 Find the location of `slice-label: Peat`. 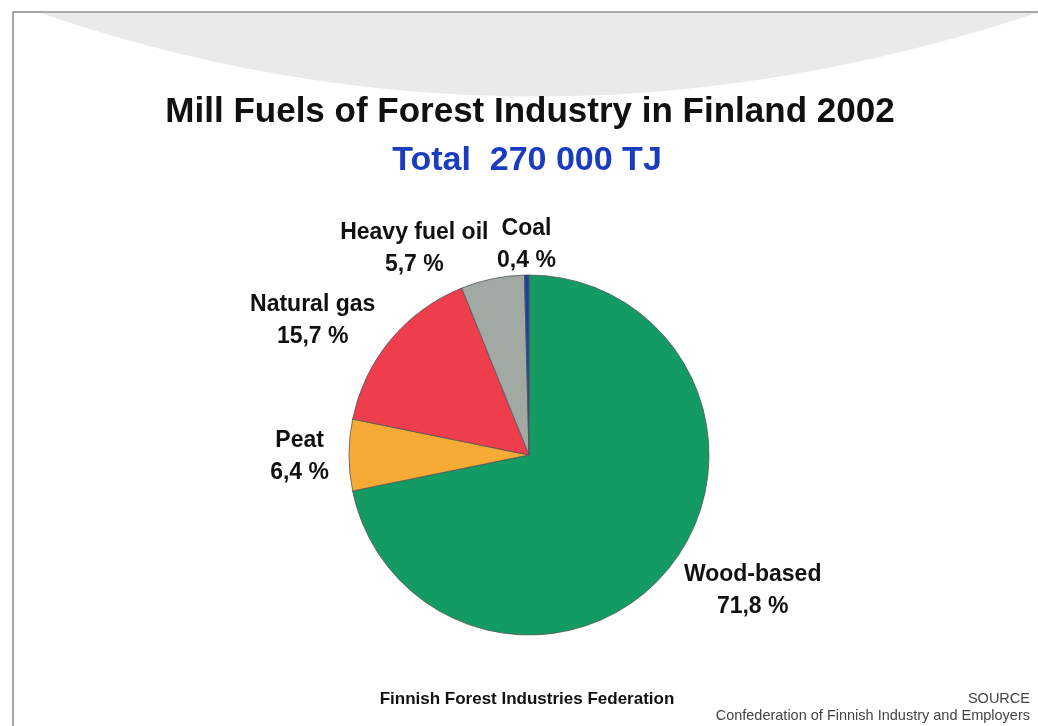

slice-label: Peat is located at coordinates (300, 439).